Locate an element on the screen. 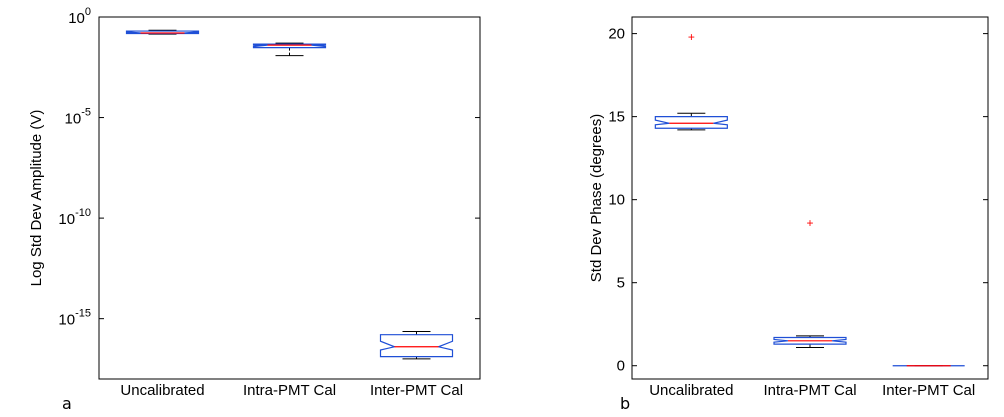 This screenshot has width=1004, height=417. y-tick-label-b-2: 10 is located at coordinates (616, 200).